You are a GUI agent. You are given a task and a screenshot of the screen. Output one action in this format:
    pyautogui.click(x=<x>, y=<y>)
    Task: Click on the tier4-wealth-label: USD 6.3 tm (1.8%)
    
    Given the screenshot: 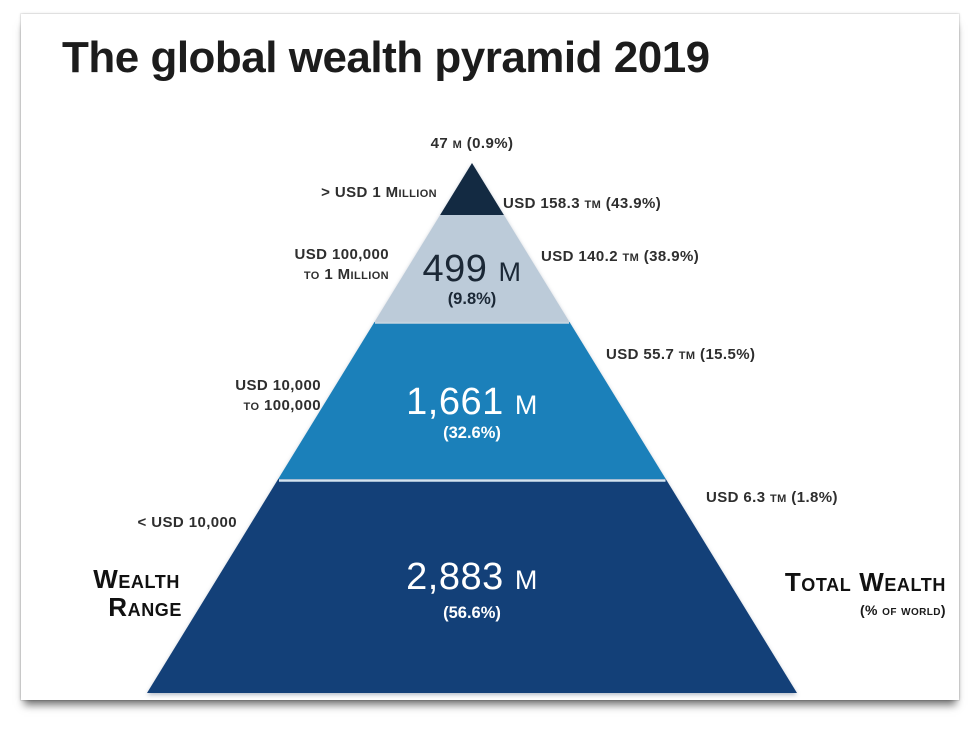 What is the action you would take?
    pyautogui.click(x=772, y=497)
    